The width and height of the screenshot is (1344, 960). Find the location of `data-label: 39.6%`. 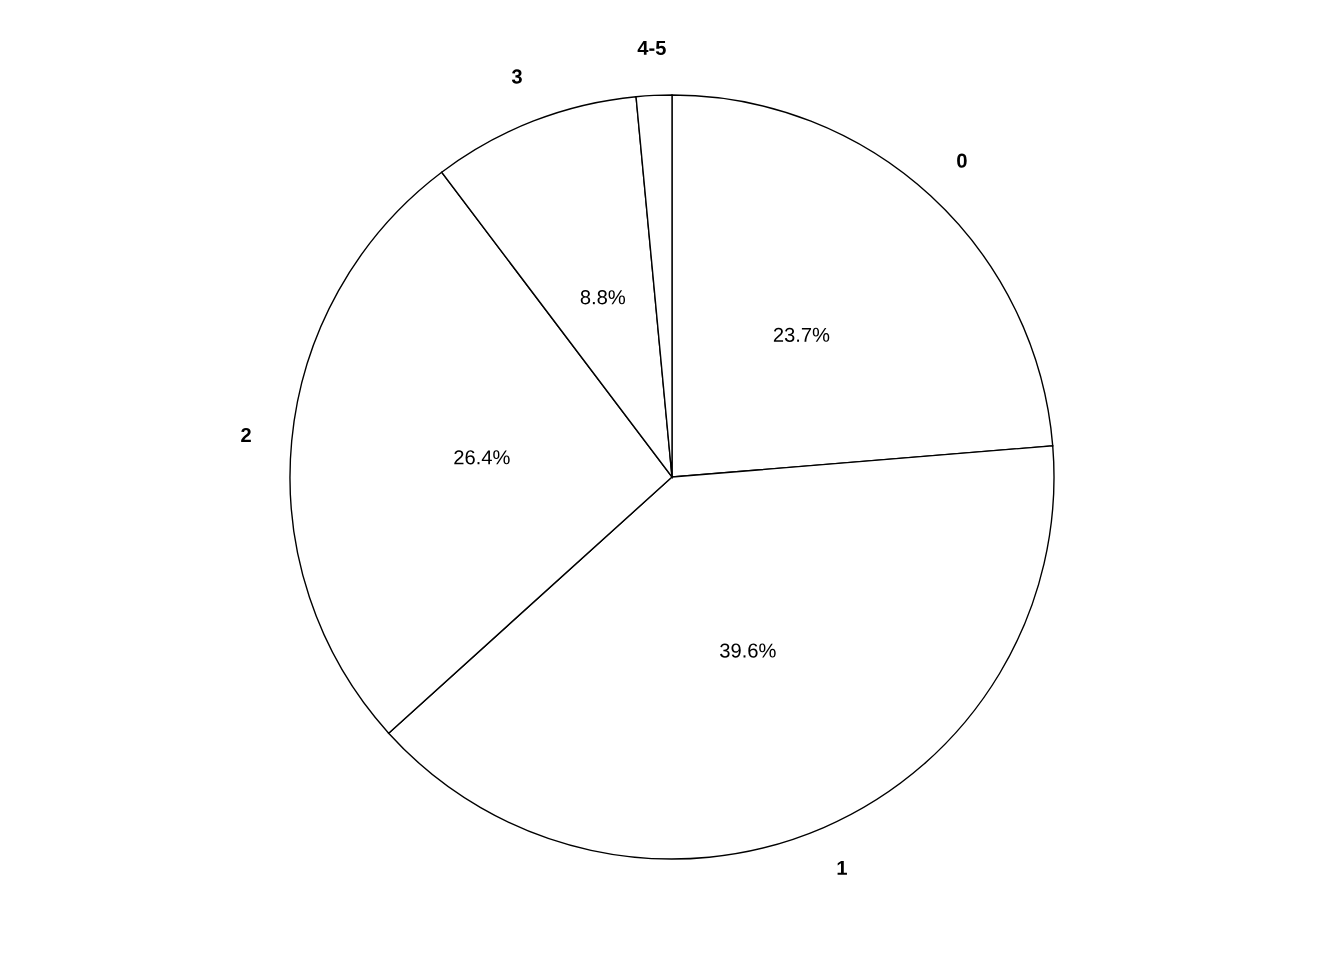

data-label: 39.6% is located at coordinates (748, 650).